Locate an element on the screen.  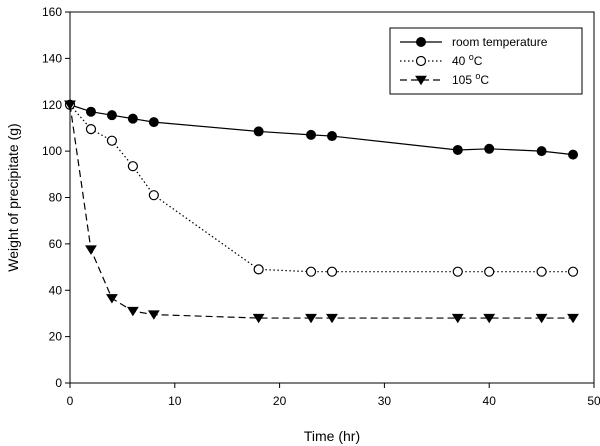
legend: room temperature 40 oC 105 oC is located at coordinates (486, 61).